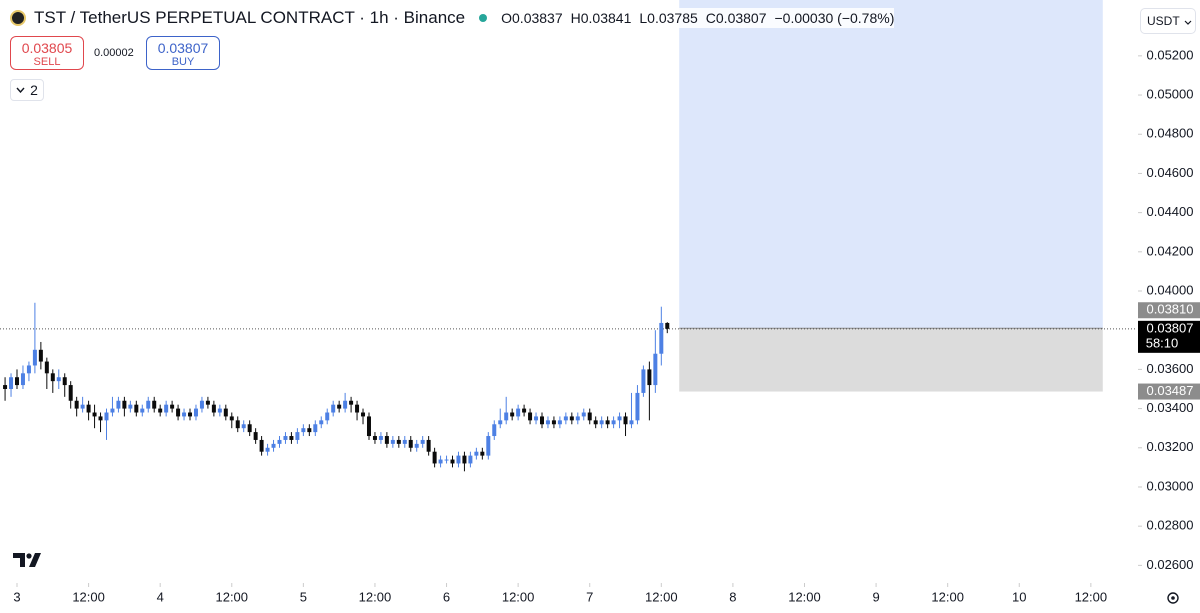  Describe the element at coordinates (575, 18) in the screenshot. I see `ohlc-key: H` at that location.